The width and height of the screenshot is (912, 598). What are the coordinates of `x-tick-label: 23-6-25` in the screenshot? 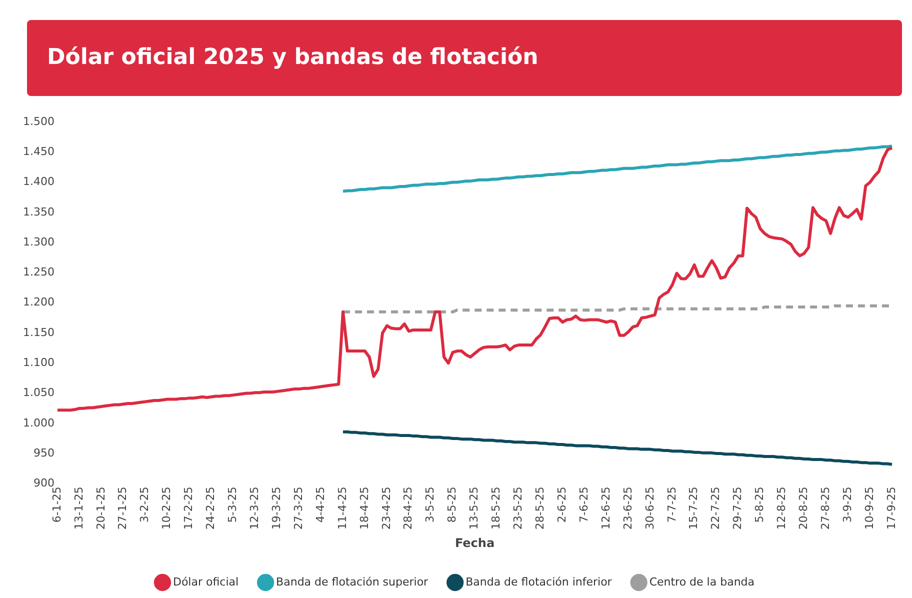 It's located at (627, 508).